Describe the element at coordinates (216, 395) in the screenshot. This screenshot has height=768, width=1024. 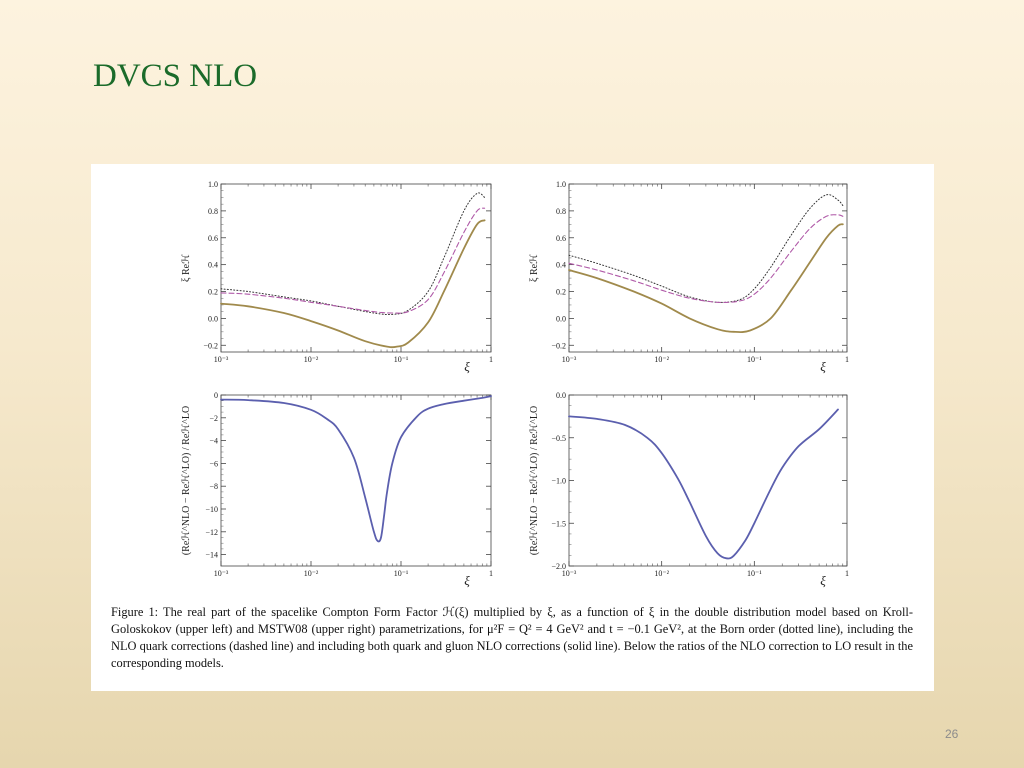
I see `y-tick-label: 0` at that location.